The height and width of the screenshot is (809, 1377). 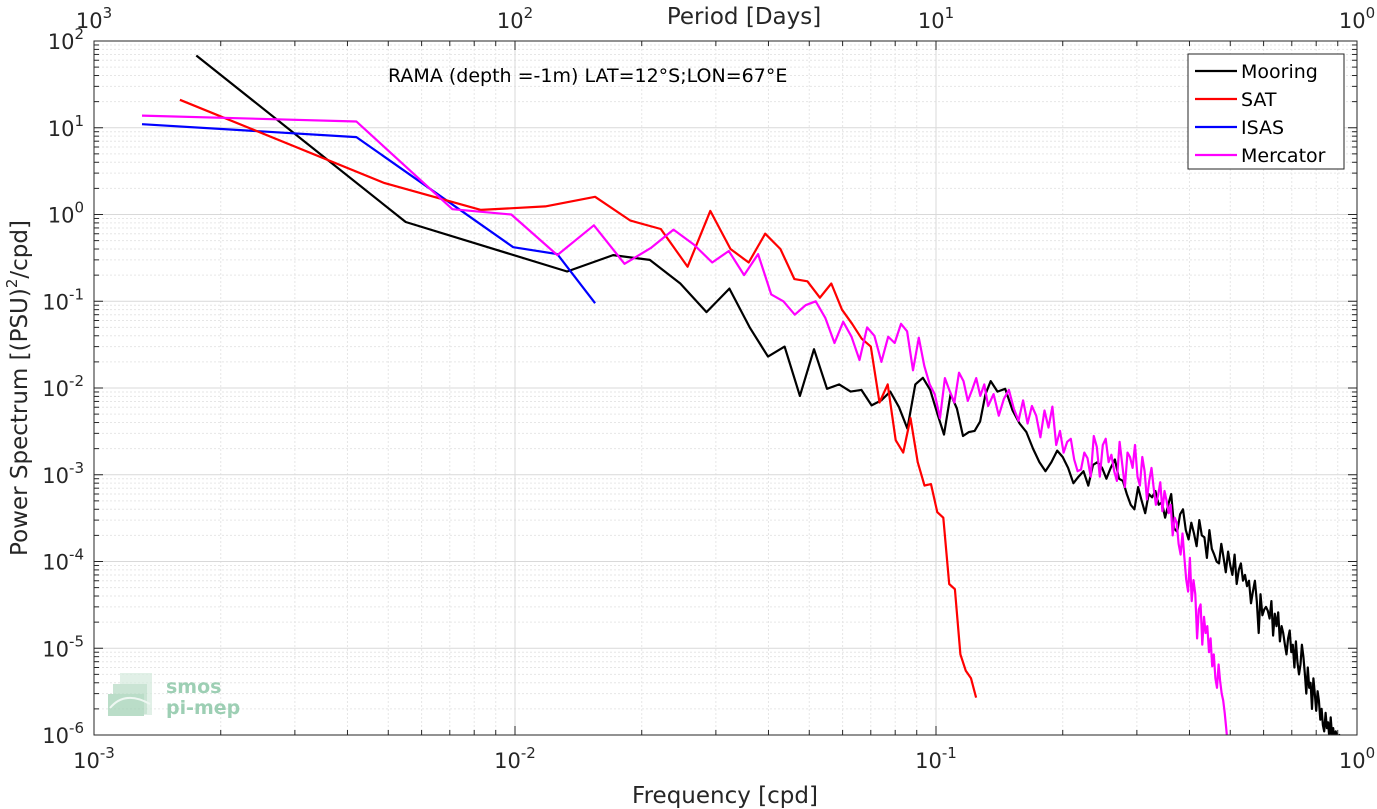 I want to click on y-tick-exp: -1, so click(x=76, y=294).